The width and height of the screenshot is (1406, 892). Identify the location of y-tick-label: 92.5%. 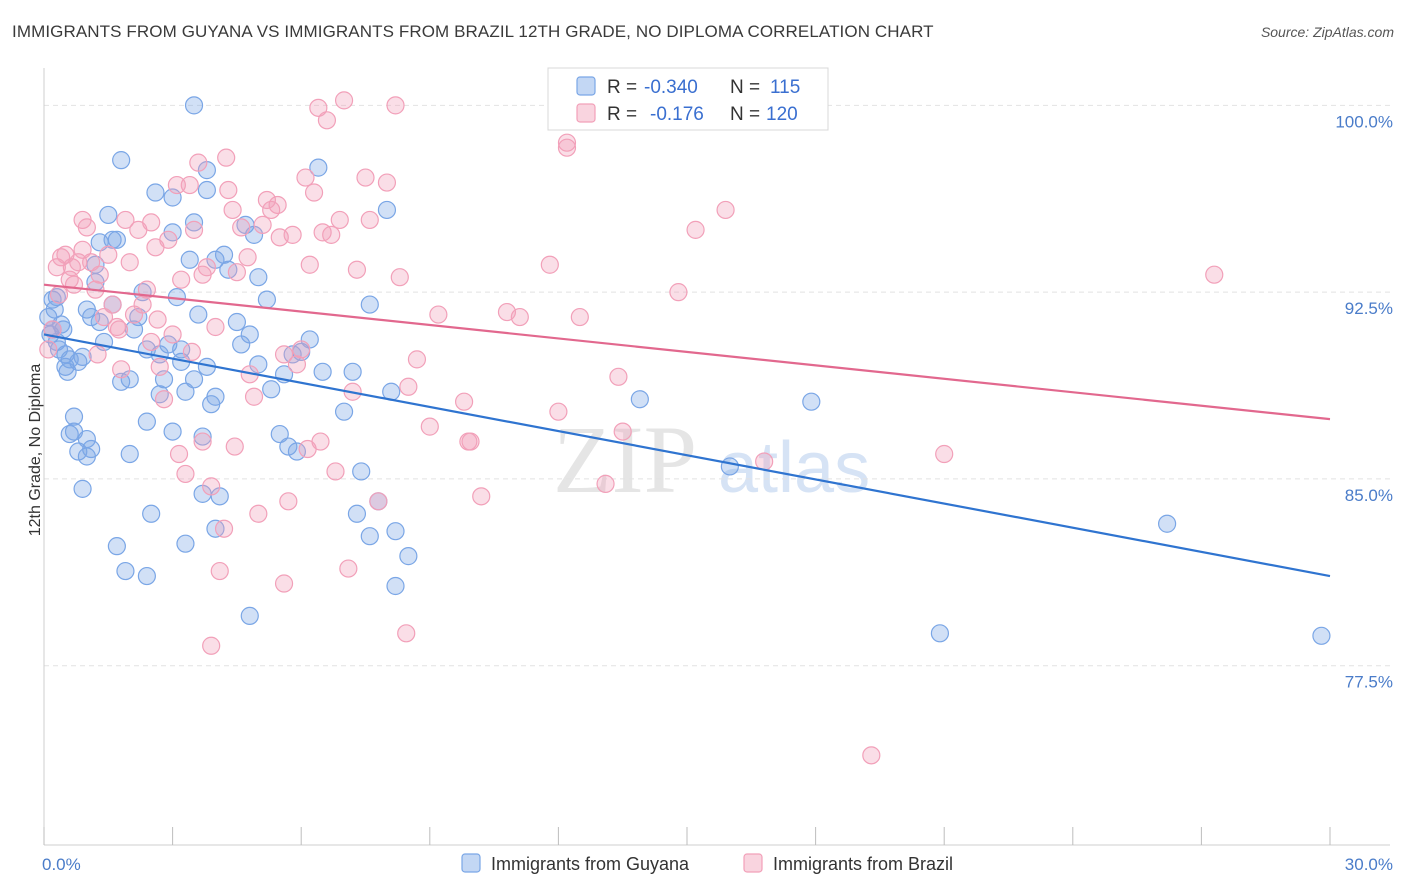
(1369, 308).